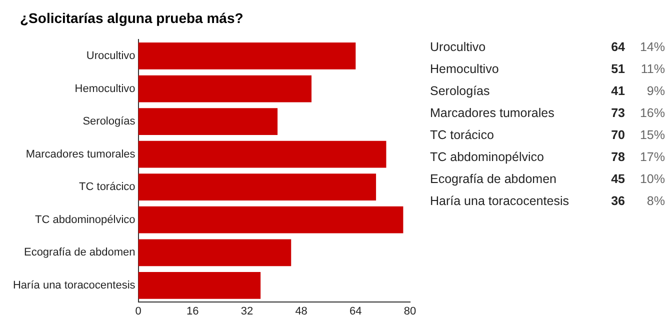  Describe the element at coordinates (652, 69) in the screenshot. I see `text: 11%` at that location.